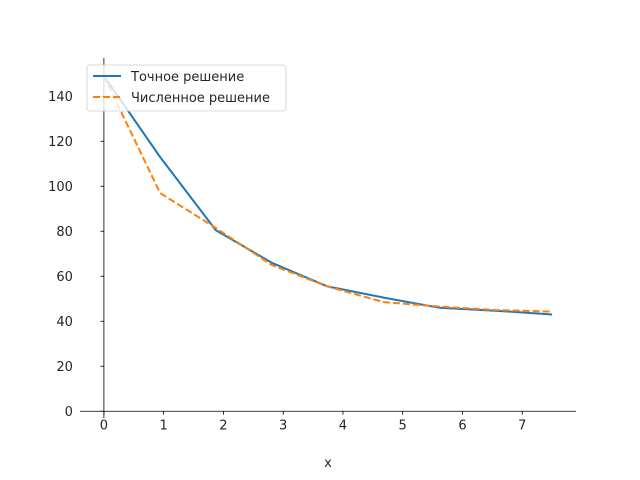 This screenshot has height=480, width=640. Describe the element at coordinates (164, 425) in the screenshot. I see `x-tick-label: 1` at that location.